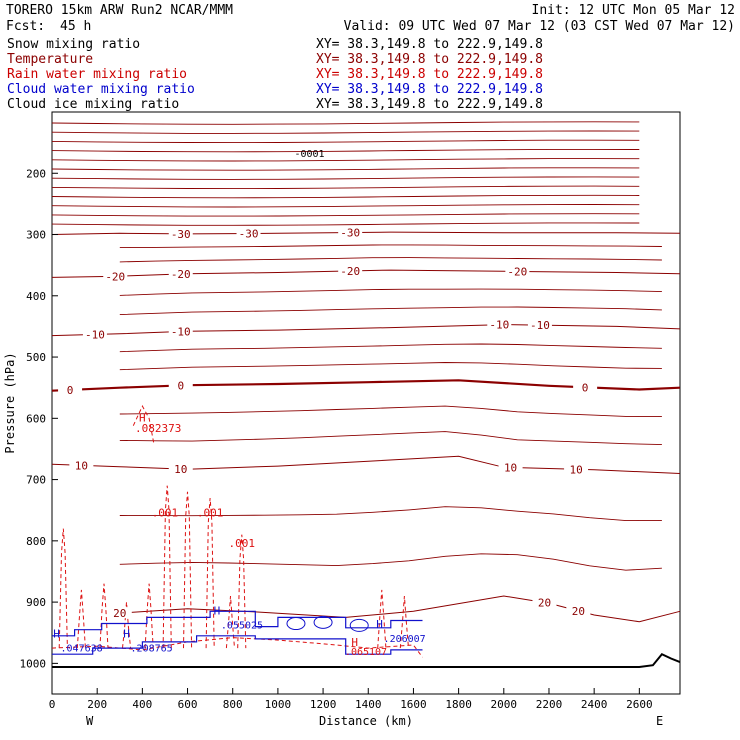 The image size is (740, 740). What do you see at coordinates (152, 649) in the screenshot?
I see `cloud-max-value: .208765` at bounding box center [152, 649].